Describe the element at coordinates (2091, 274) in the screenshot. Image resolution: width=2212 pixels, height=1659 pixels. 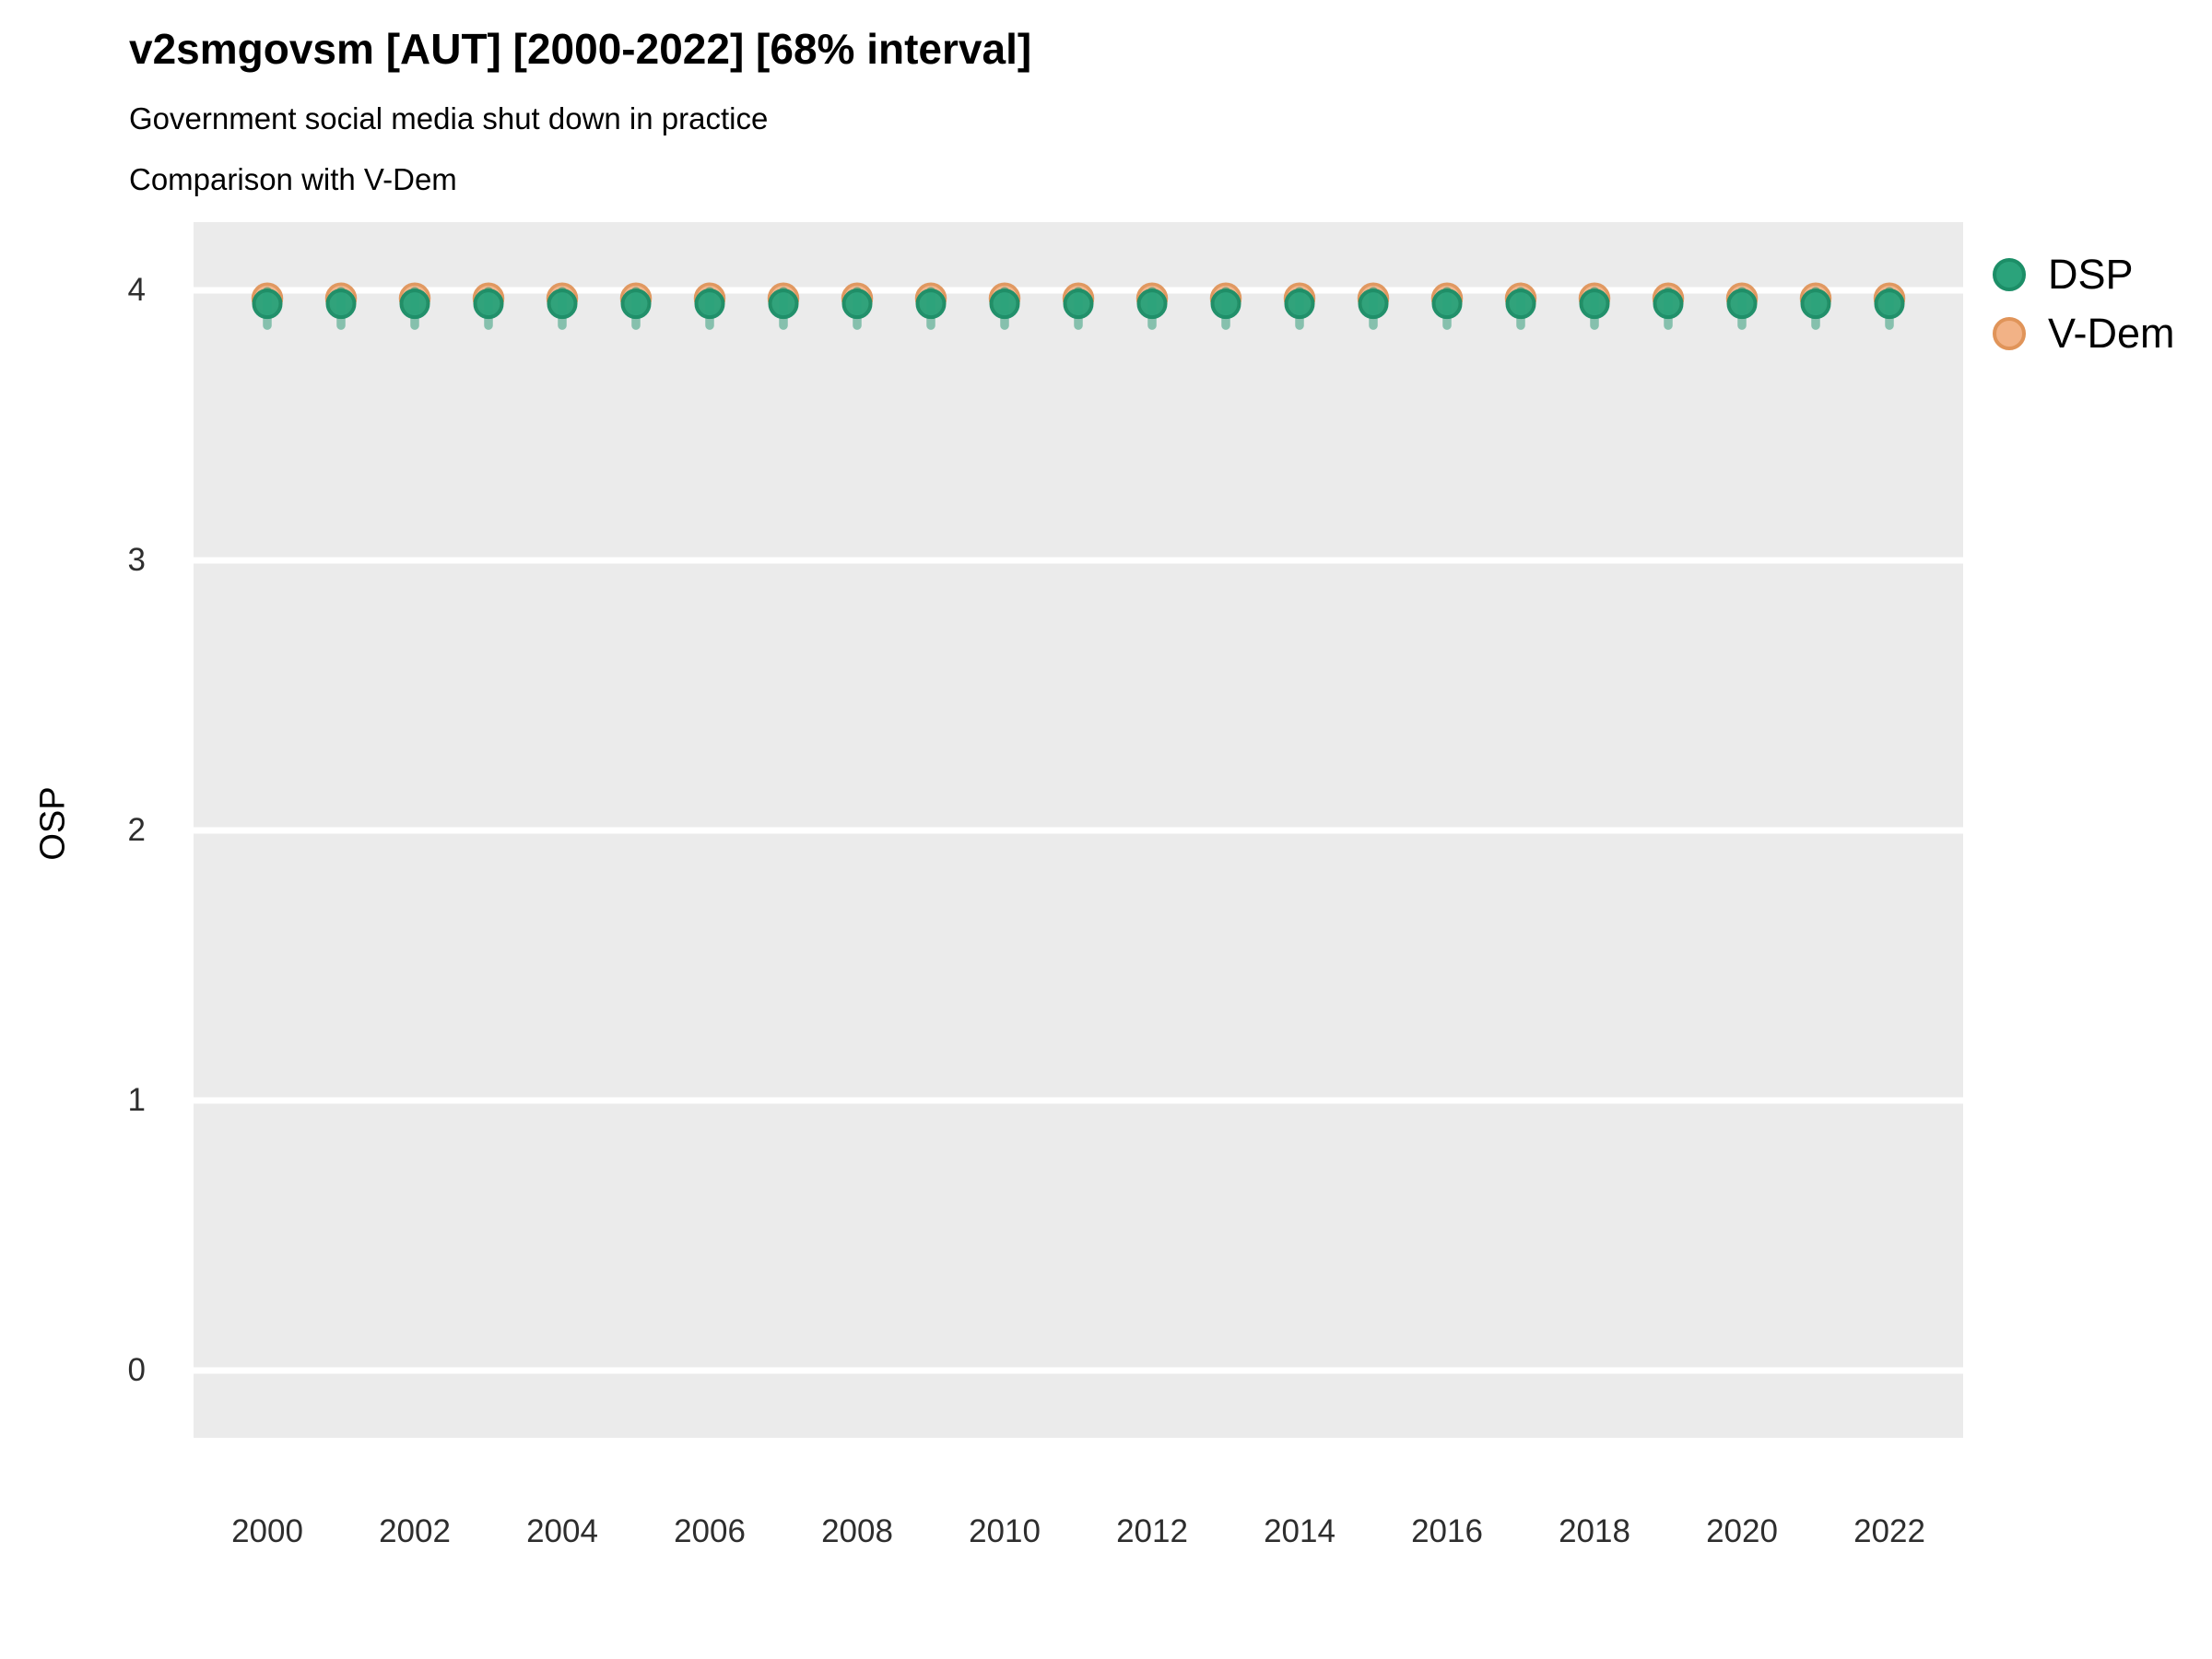
I see `legend-label-dsp: DSP` at that location.